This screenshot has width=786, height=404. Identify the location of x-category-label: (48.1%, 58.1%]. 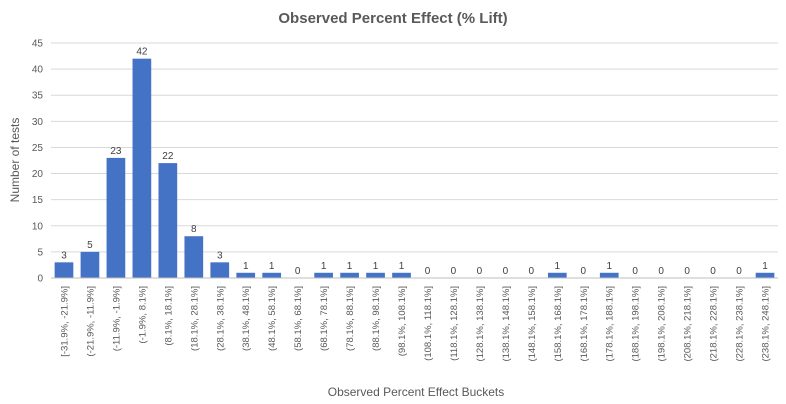
(272, 318).